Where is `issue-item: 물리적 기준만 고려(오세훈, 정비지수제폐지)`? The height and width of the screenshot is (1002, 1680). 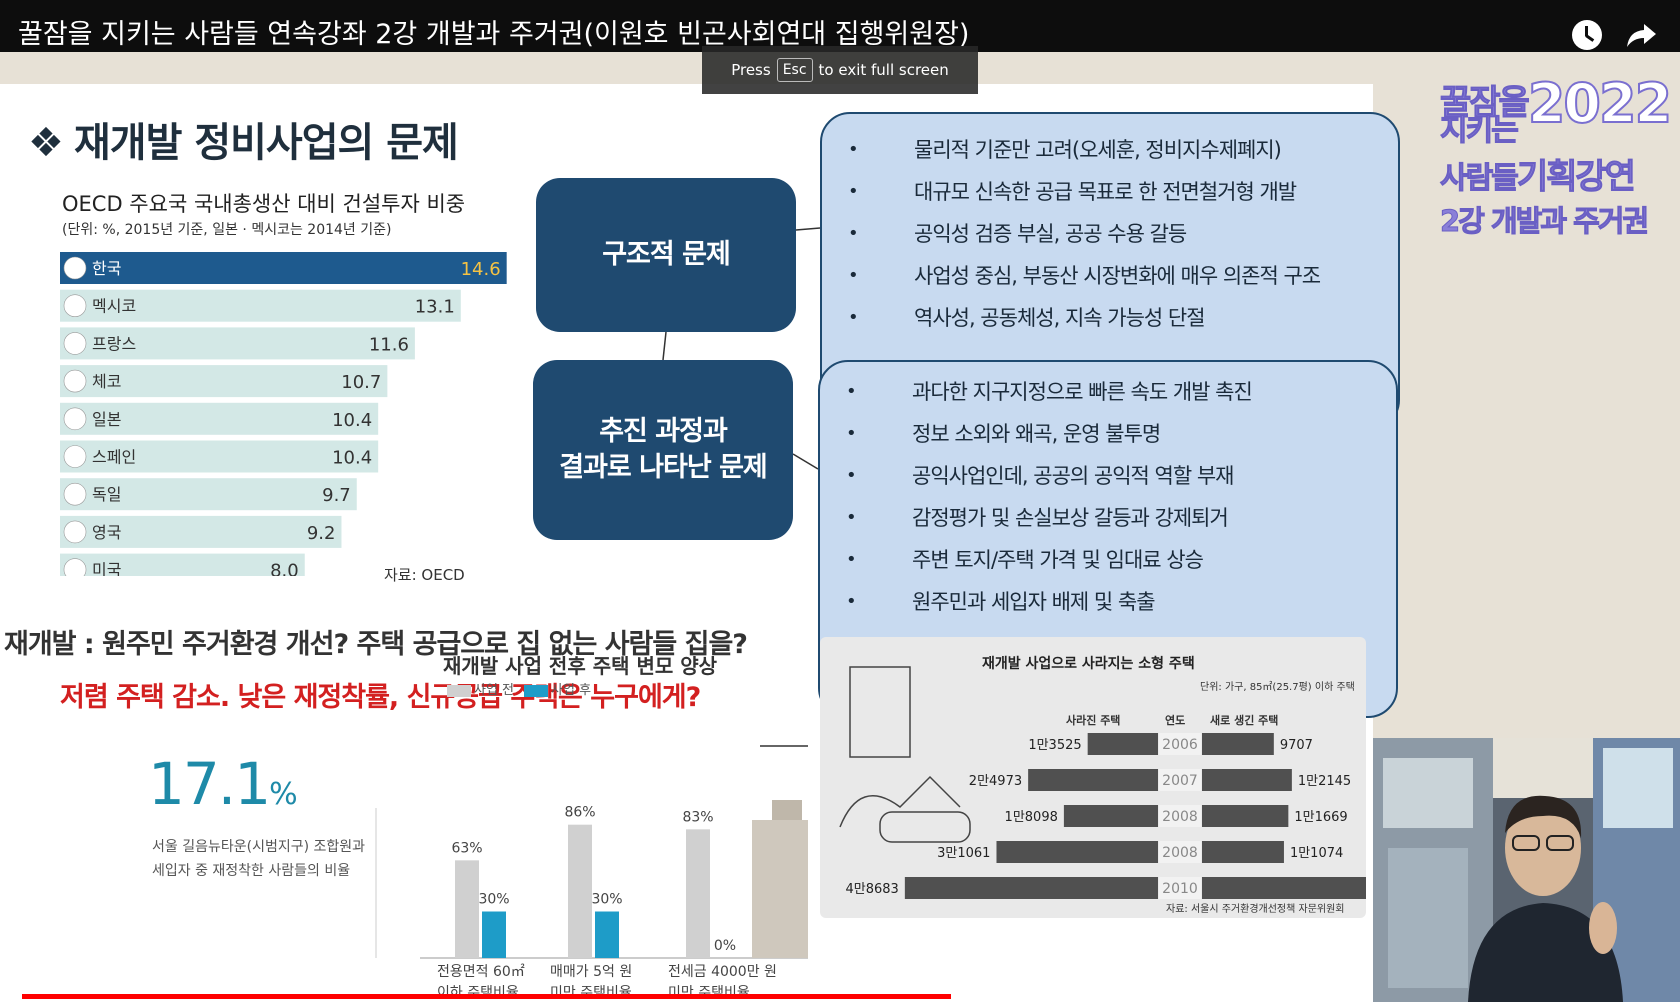
issue-item: 물리적 기준만 고려(오세훈, 정비지수제폐지) is located at coordinates (1084, 149).